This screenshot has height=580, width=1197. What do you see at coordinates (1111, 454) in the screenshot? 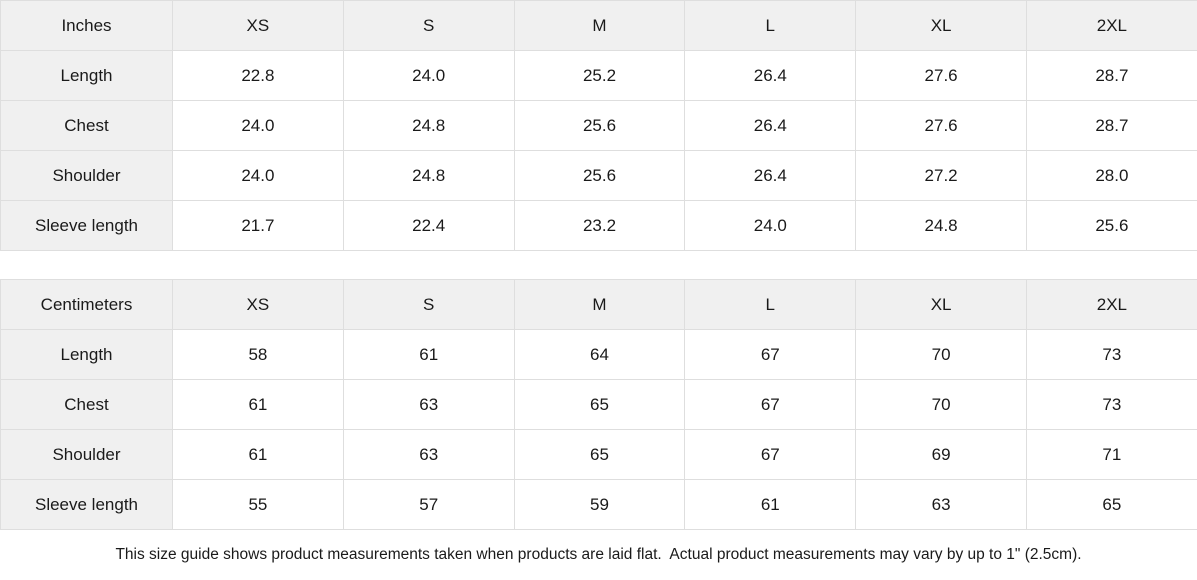
I see `measurement-cell: 71` at bounding box center [1111, 454].